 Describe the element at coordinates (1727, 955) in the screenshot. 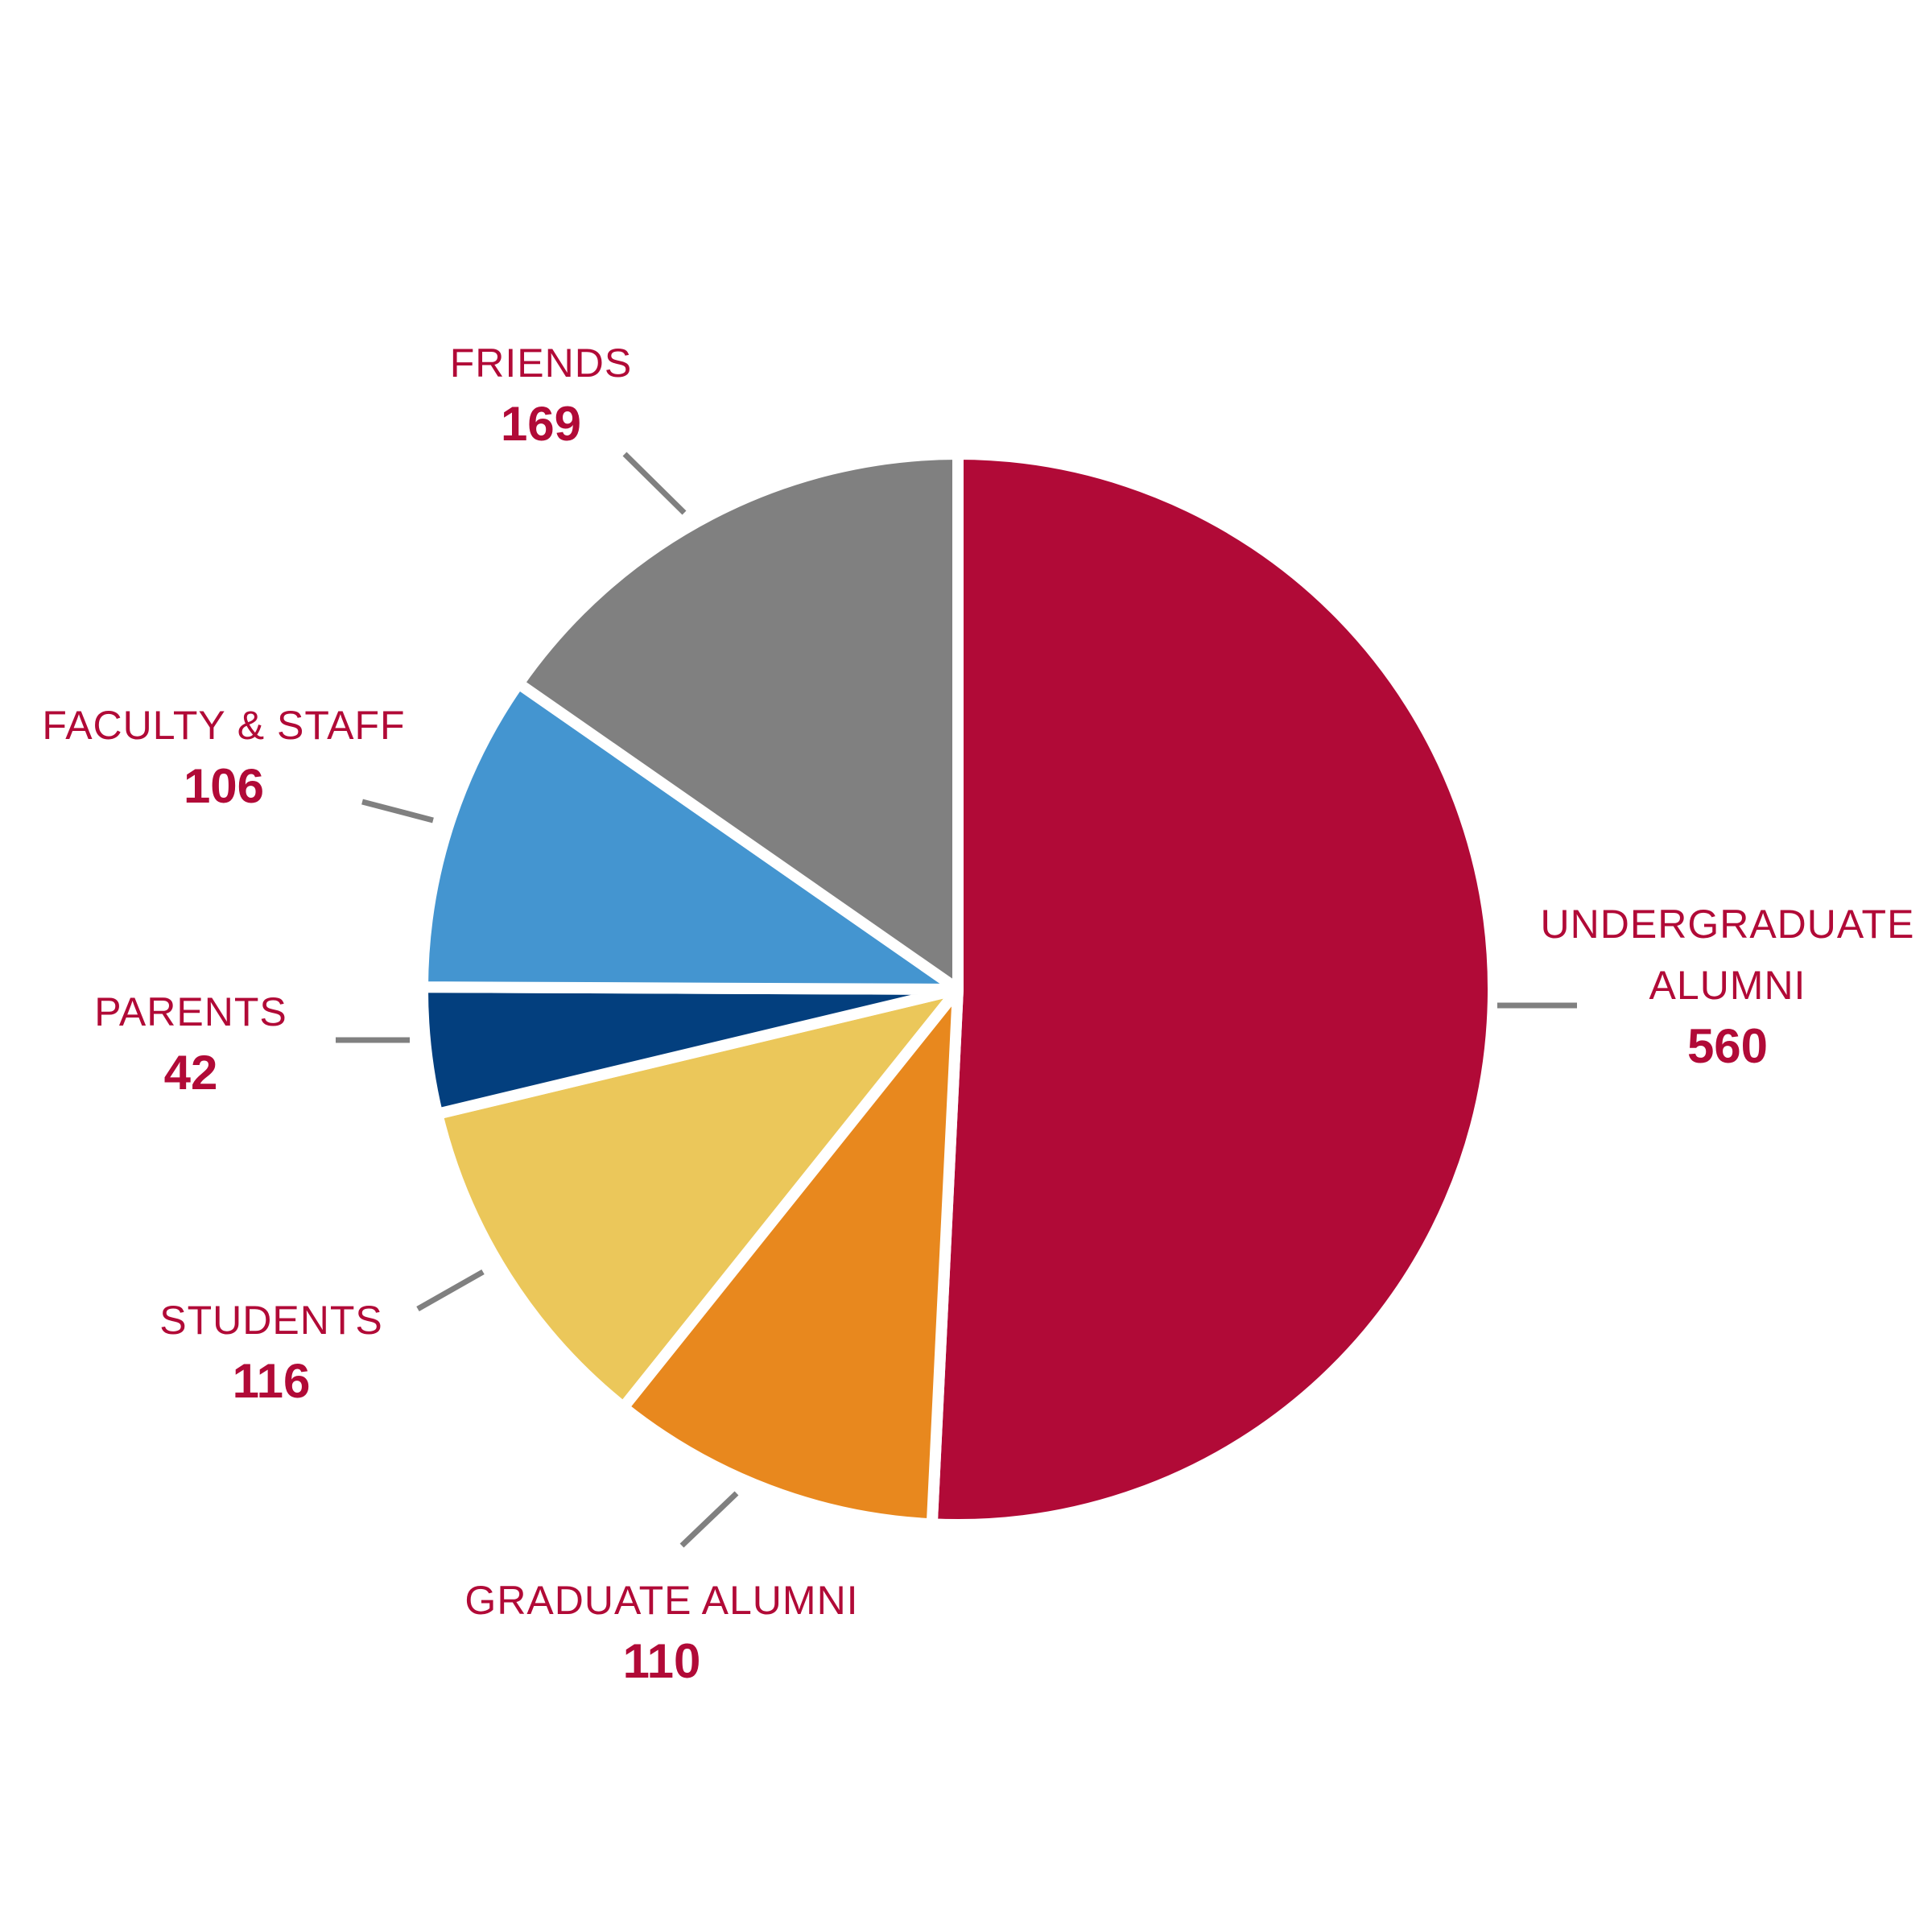

I see `category-name: UNDERGRADUATE ALUMNI` at that location.